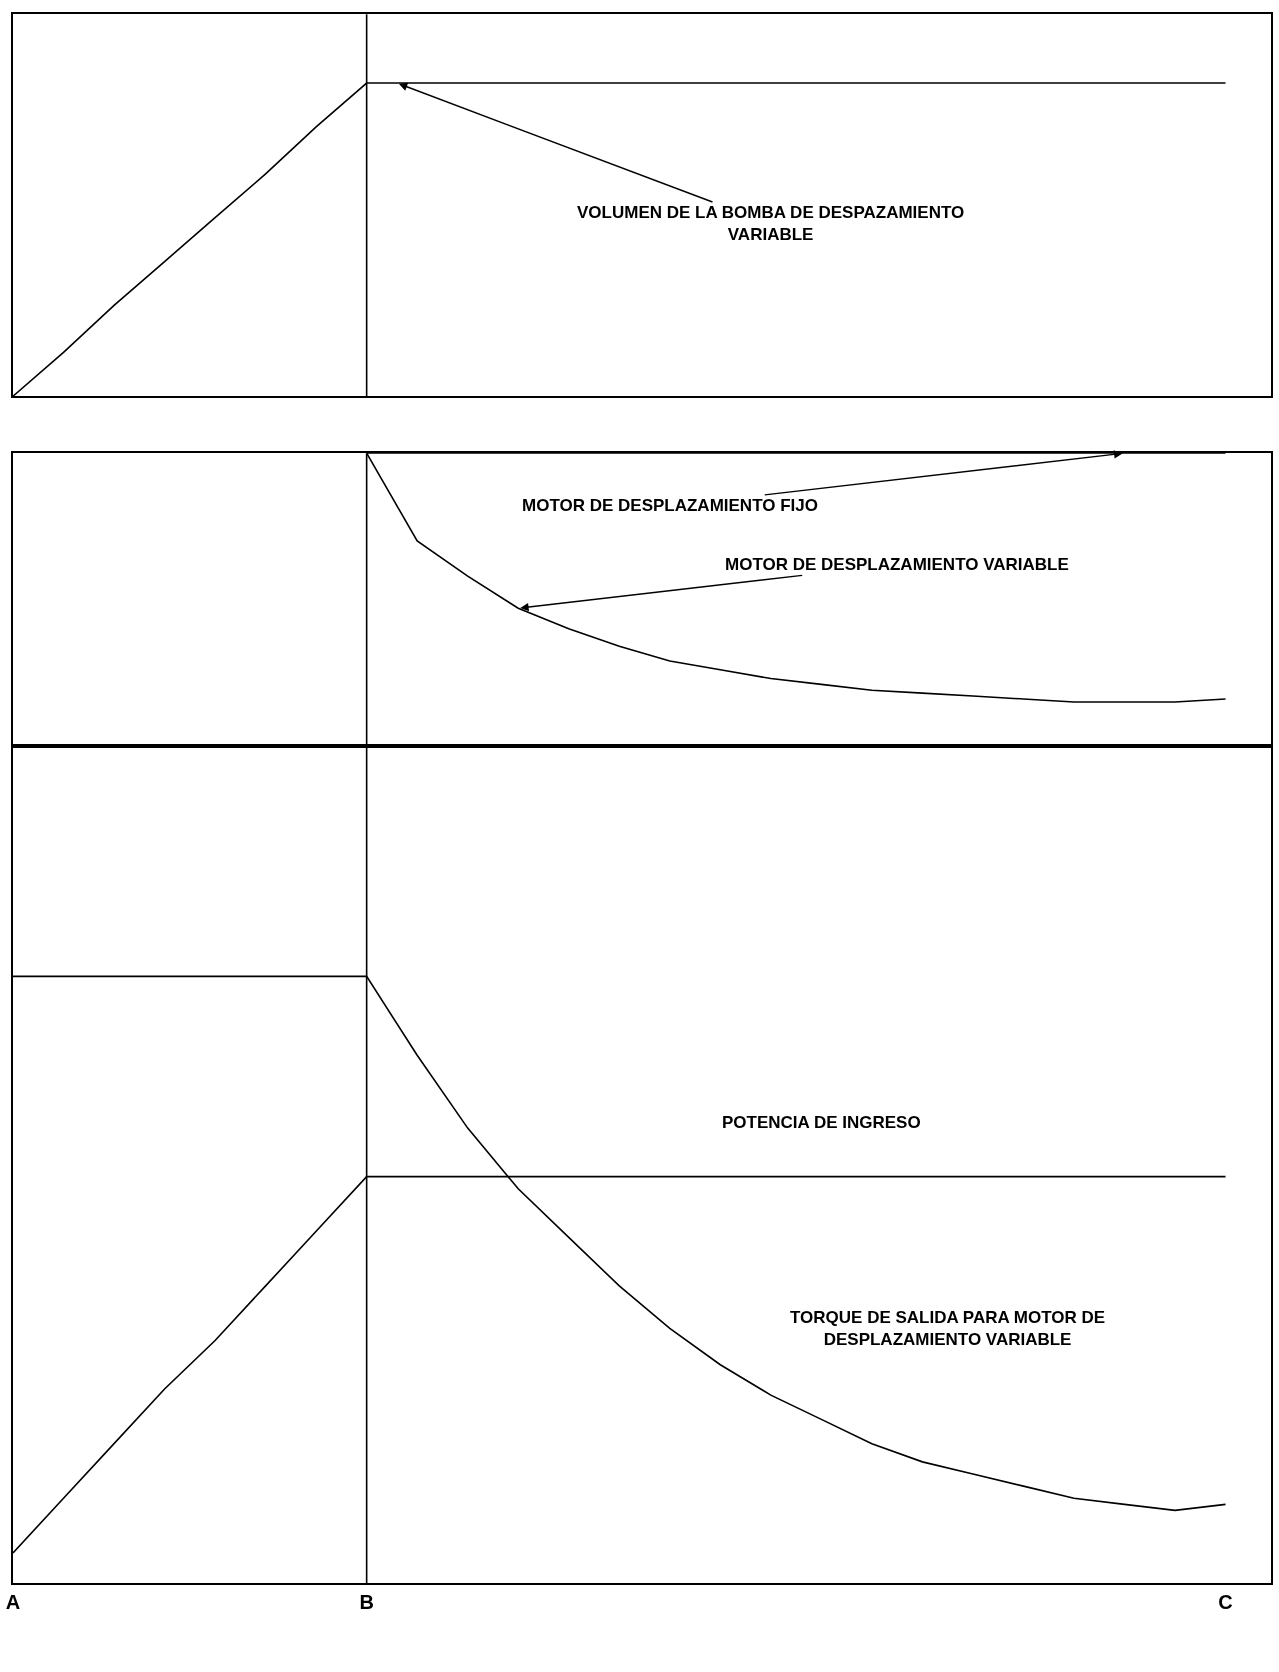  What do you see at coordinates (13, 1602) in the screenshot?
I see `x-tick-label: A` at bounding box center [13, 1602].